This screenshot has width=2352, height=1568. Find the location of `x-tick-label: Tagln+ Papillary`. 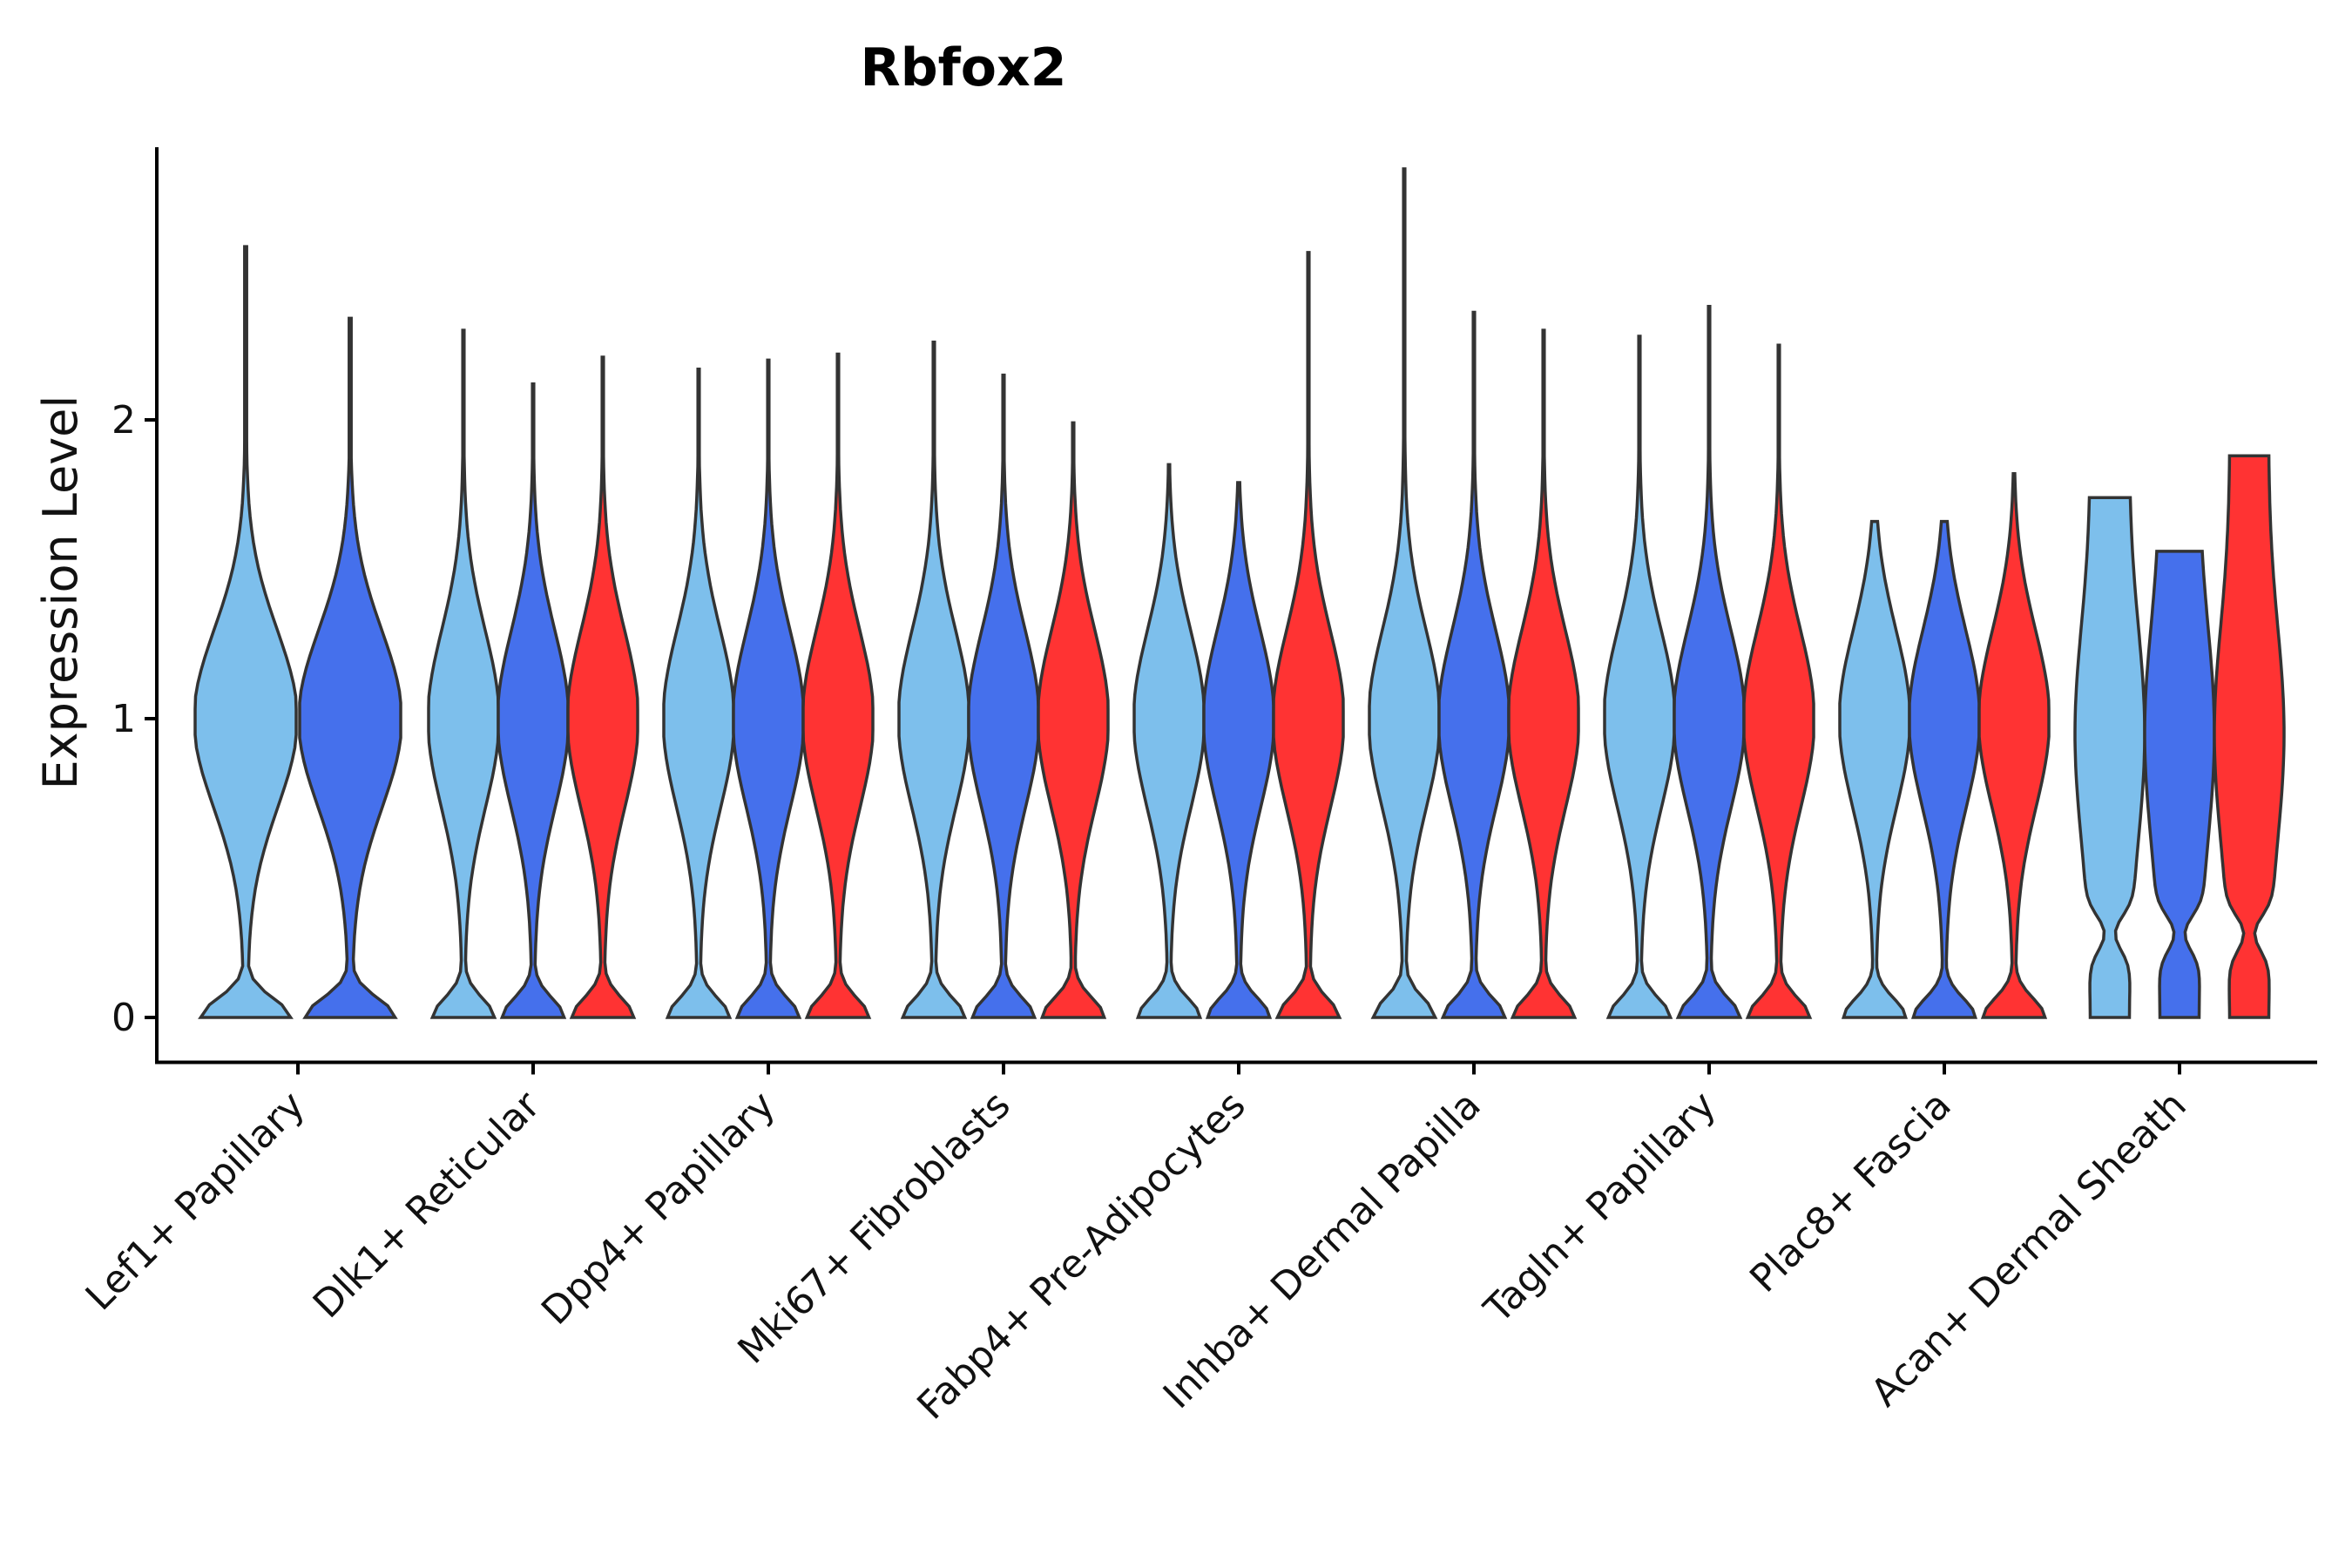

x-tick-label: Tagln+ Papillary is located at coordinates (1600, 1207).